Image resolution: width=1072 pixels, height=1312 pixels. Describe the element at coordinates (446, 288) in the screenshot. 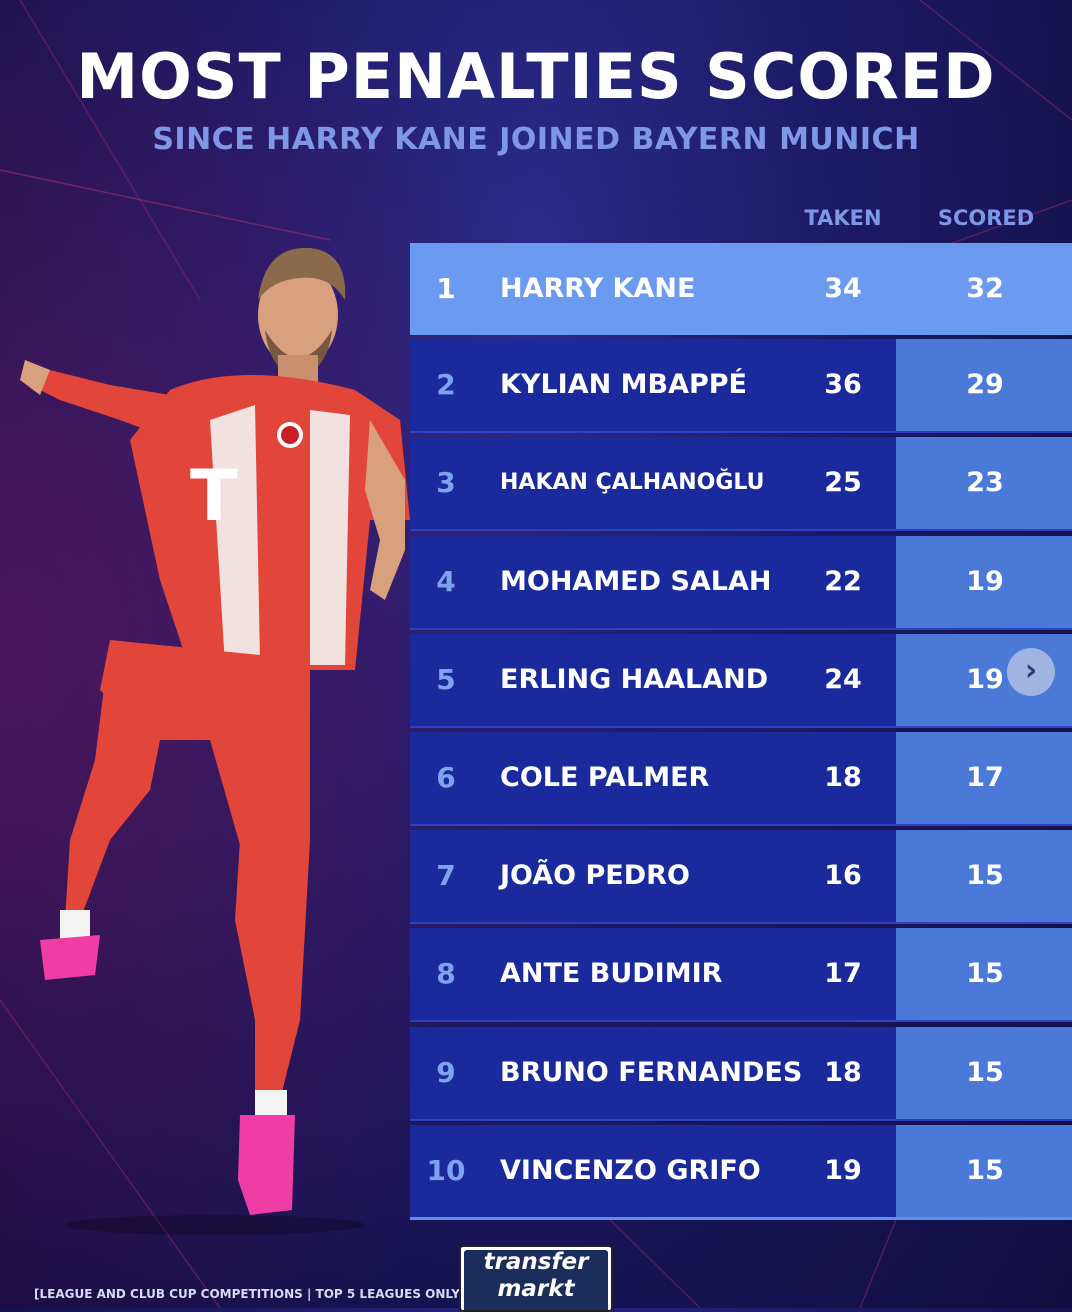

I see `rank-cell: 1` at that location.